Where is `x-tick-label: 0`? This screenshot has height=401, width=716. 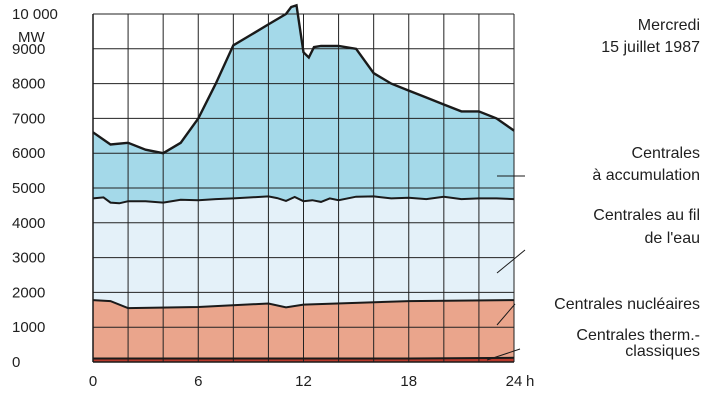 x-tick-label: 0 is located at coordinates (93, 381).